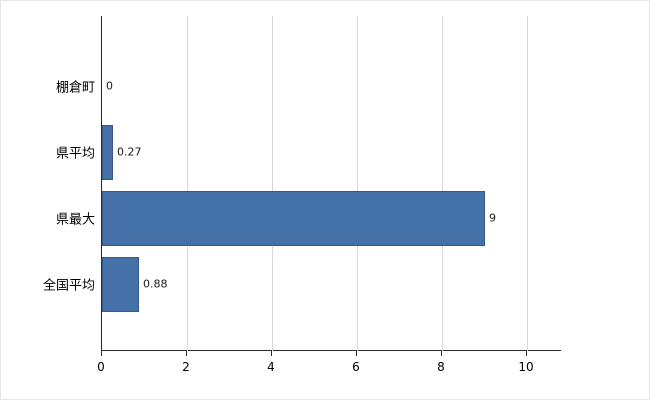 This screenshot has height=400, width=650. I want to click on x-axis-tick-label: 0, so click(101, 367).